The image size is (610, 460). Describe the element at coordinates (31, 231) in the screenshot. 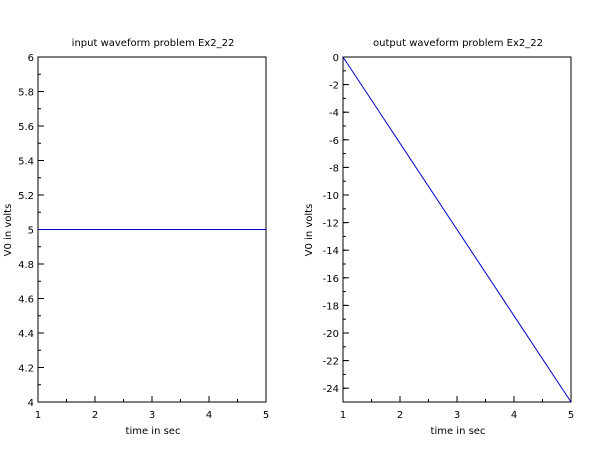

I see `y-tick-label: 5` at that location.